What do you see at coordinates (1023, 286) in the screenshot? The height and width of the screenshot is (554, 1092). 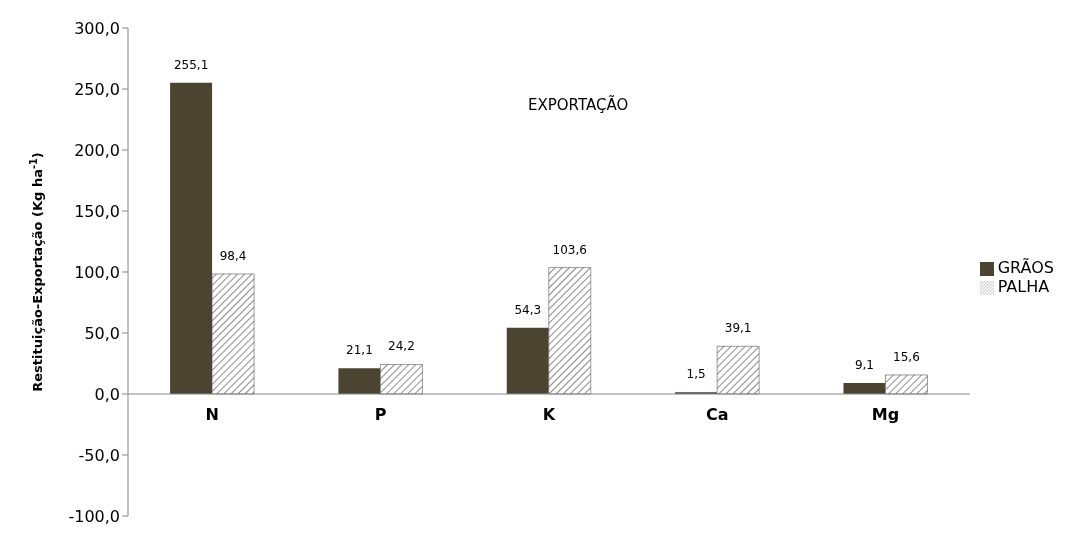 I see `legend-label: PALHA` at bounding box center [1023, 286].